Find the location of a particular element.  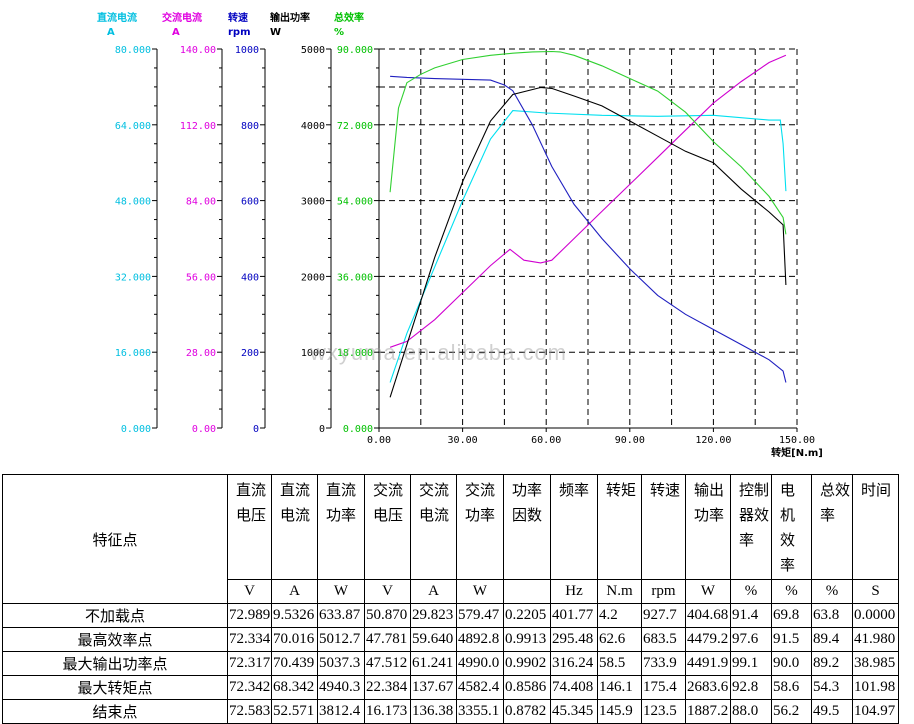

y-tick-label-ac_current: 112.00 is located at coordinates (198, 126).